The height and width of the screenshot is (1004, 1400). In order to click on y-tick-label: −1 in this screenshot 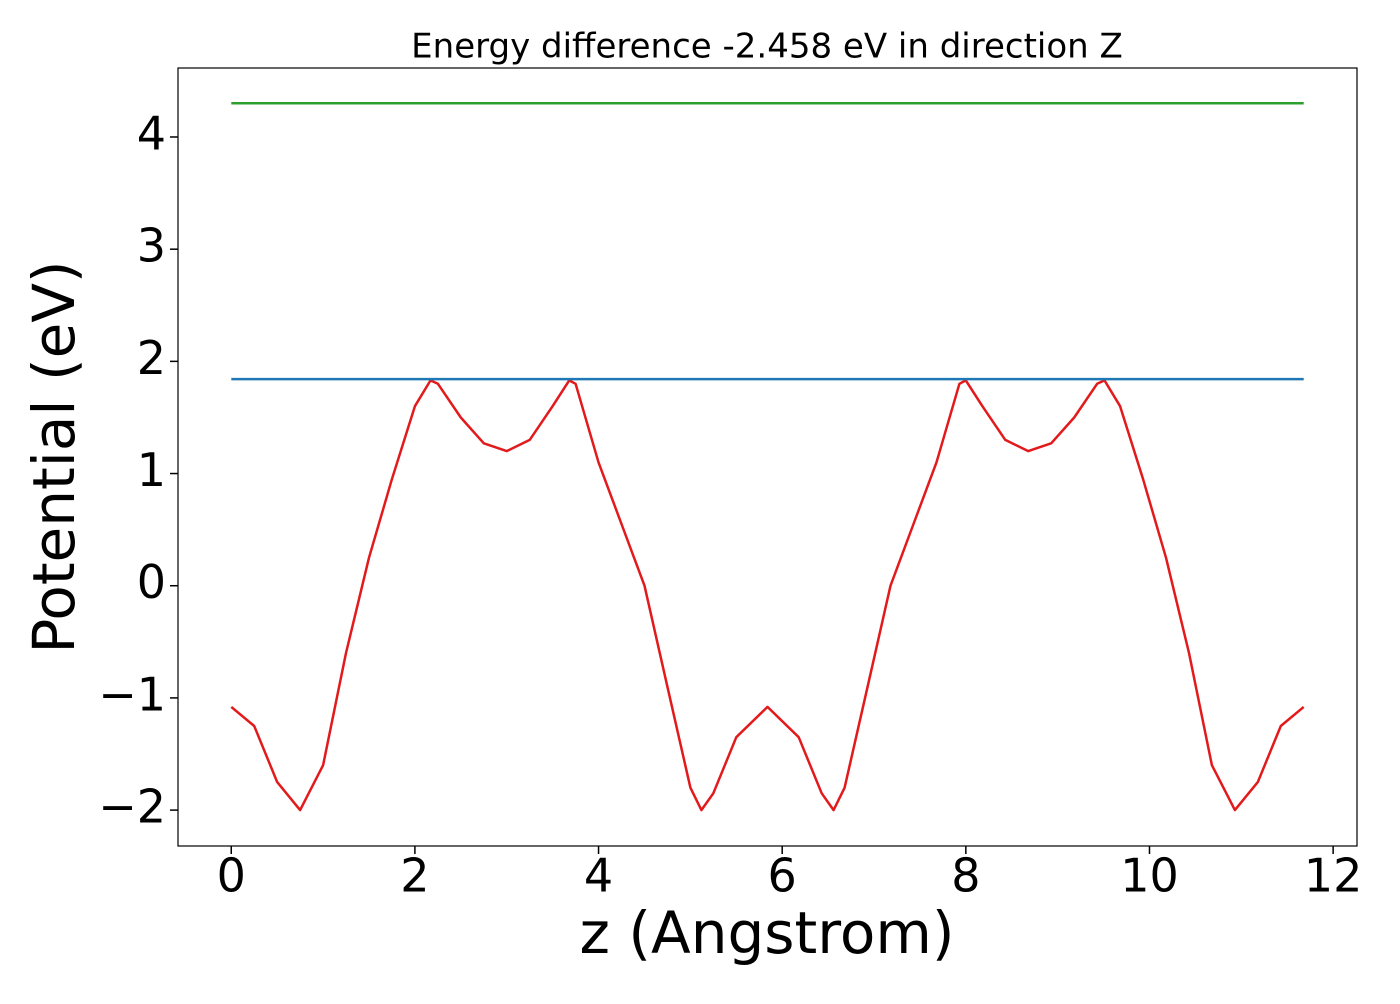, I will do `click(132, 694)`.